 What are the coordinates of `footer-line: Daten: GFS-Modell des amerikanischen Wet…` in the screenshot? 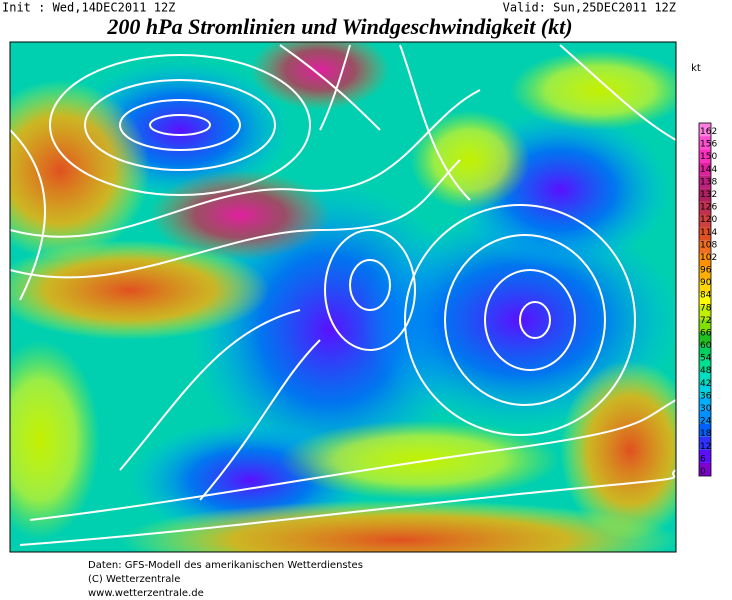 It's located at (225, 565).